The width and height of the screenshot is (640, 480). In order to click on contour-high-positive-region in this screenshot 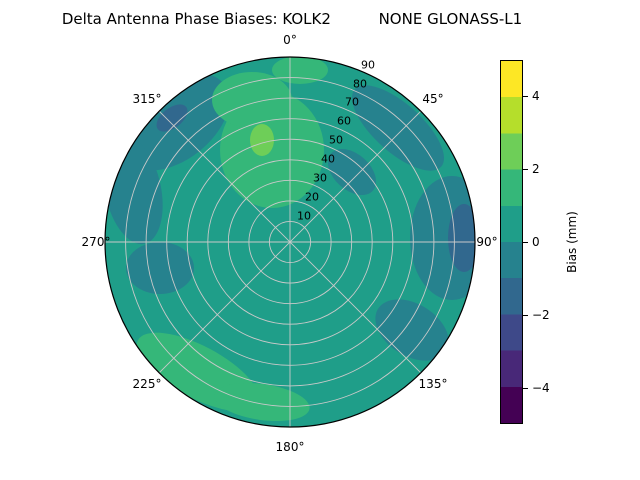, I will do `click(262, 140)`.